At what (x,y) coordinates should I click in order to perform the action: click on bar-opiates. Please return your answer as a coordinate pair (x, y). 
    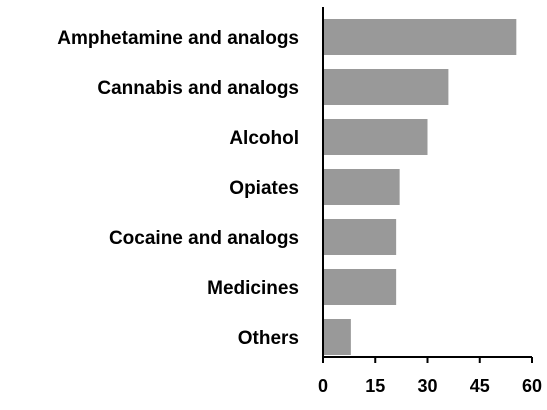
    Looking at the image, I should click on (362, 187).